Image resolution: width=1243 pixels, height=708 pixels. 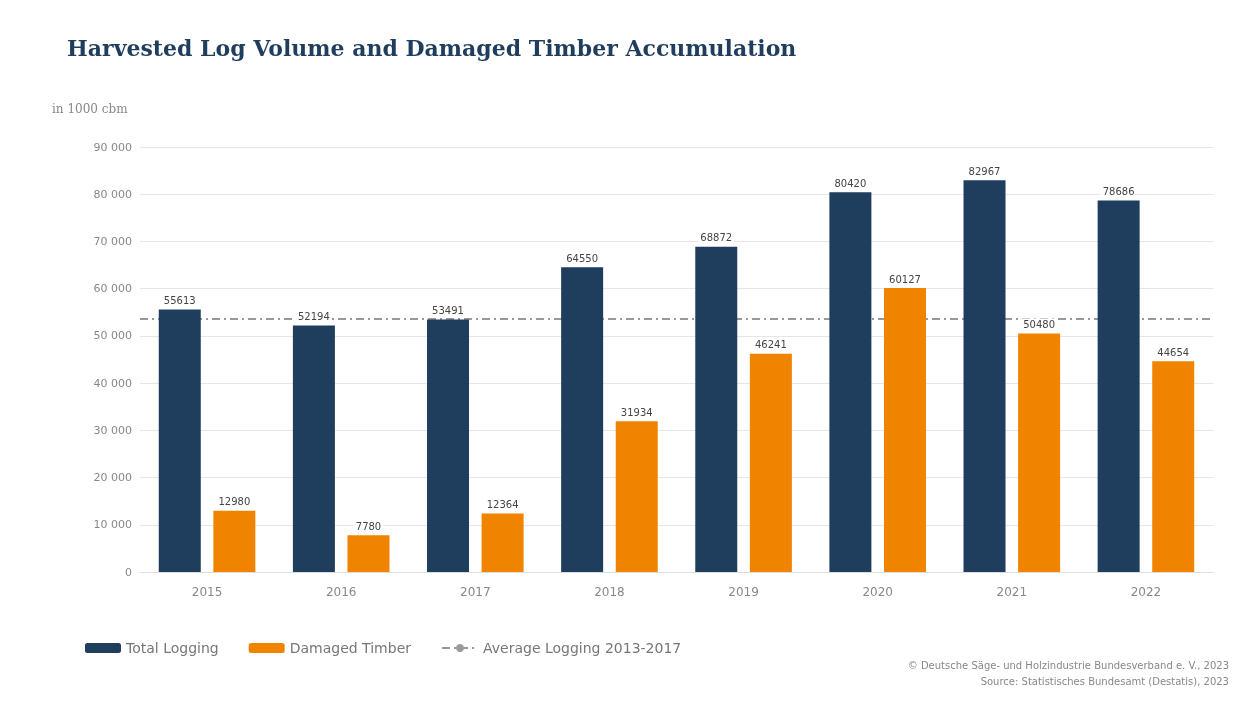 What do you see at coordinates (770, 345) in the screenshot?
I see `data-label: 46241` at bounding box center [770, 345].